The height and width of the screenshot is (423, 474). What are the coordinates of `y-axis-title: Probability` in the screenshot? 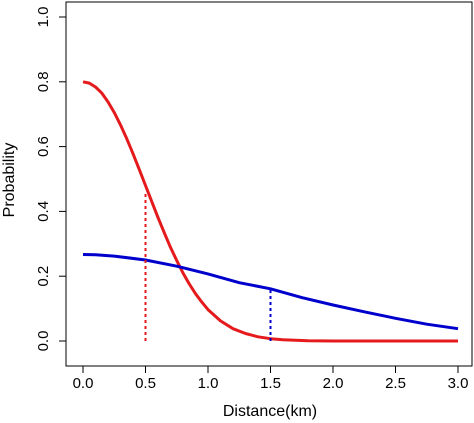 It's located at (9, 180).